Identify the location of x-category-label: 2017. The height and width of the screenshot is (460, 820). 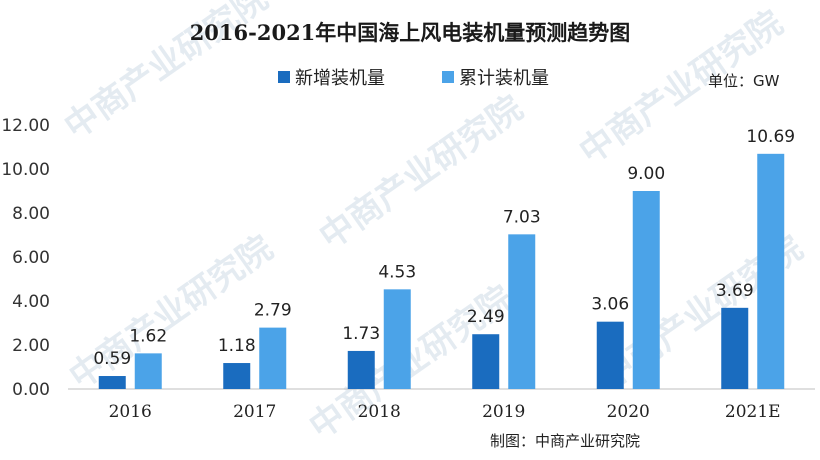
(254, 412).